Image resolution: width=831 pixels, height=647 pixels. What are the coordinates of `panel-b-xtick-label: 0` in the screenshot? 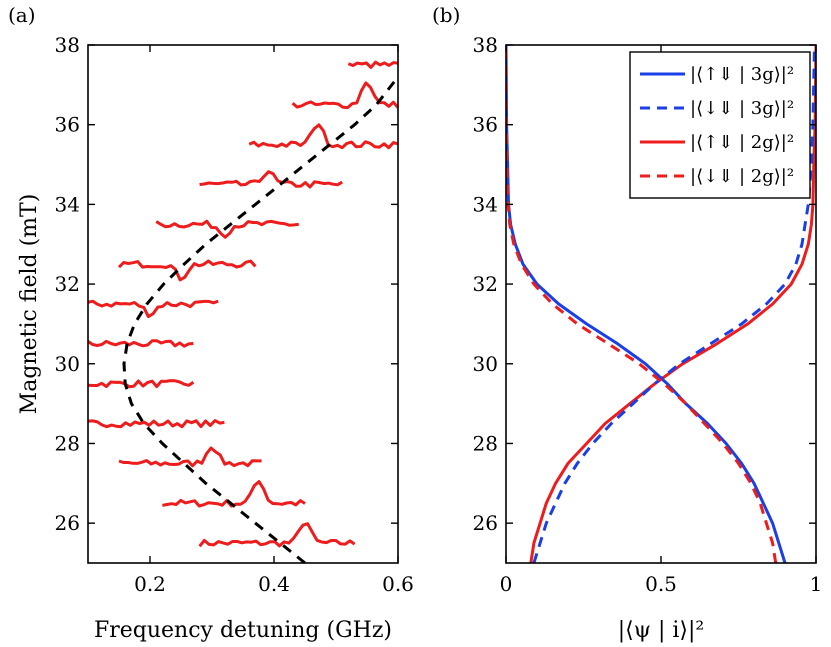 It's located at (506, 584).